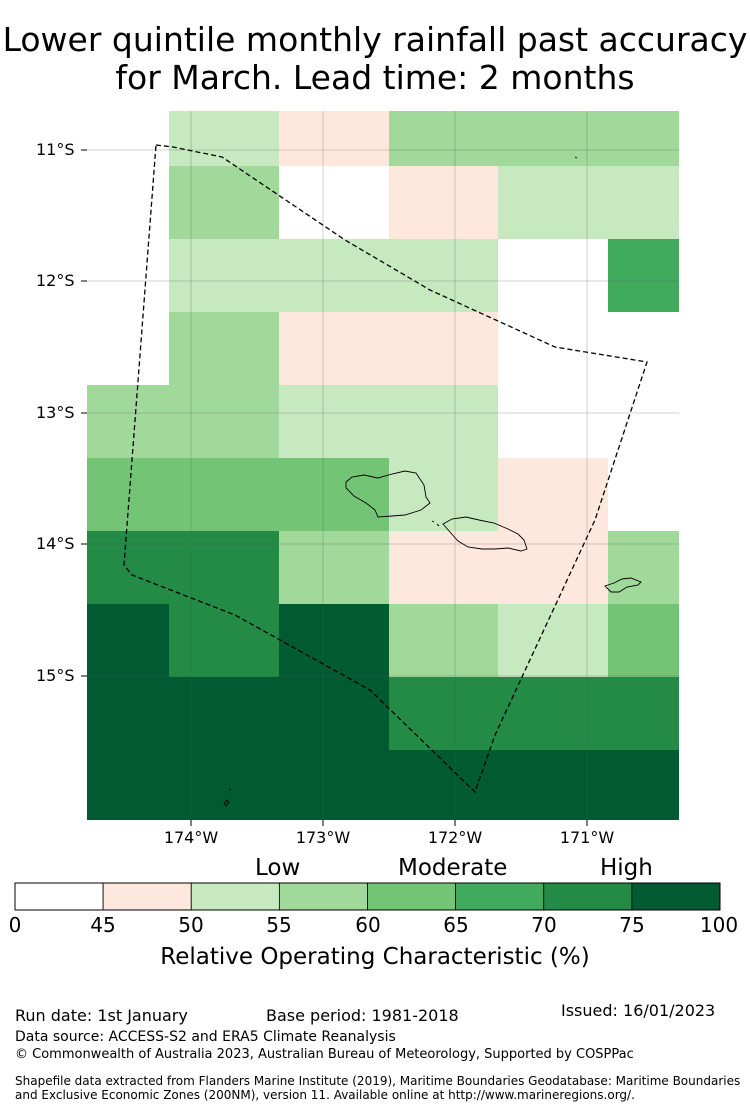  What do you see at coordinates (485, 534) in the screenshot?
I see `upolu-island` at bounding box center [485, 534].